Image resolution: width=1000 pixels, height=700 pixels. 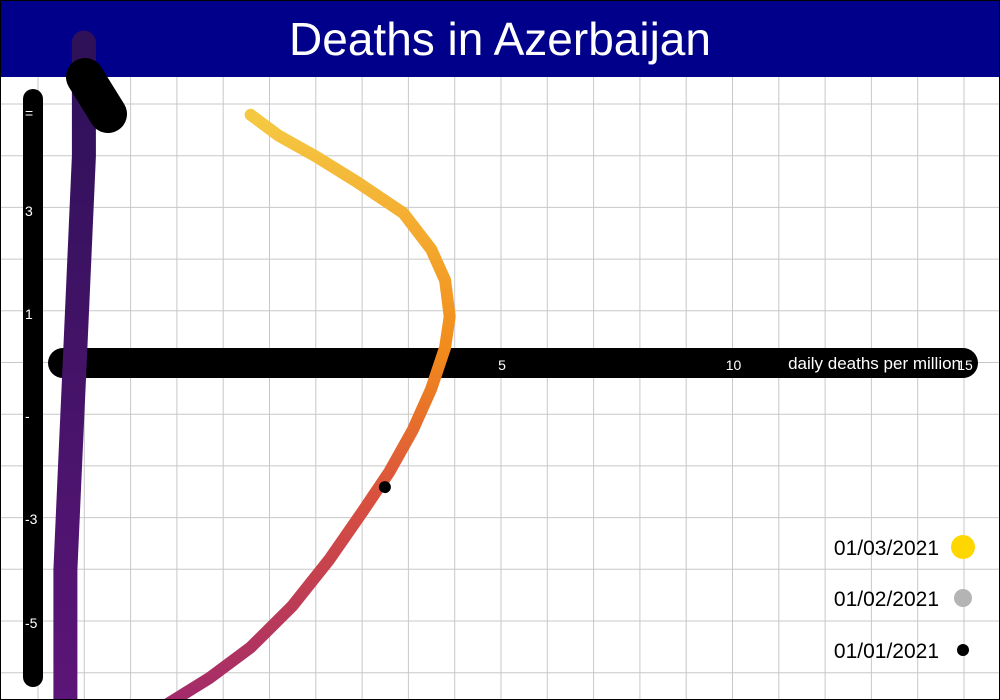 I want to click on x-tick-label: 15, so click(x=965, y=365).